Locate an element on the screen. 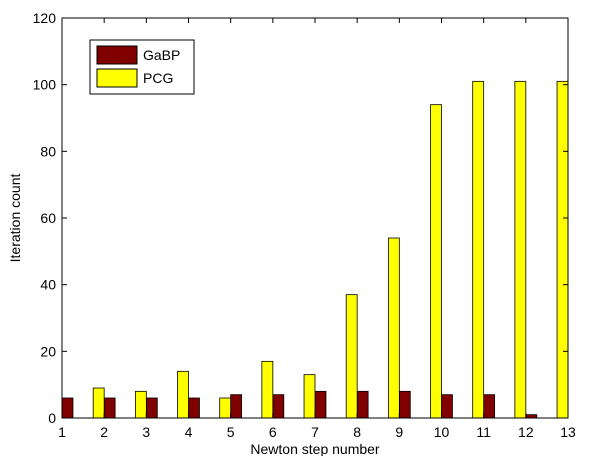  x-axis-label: Newton step number is located at coordinates (315, 448).